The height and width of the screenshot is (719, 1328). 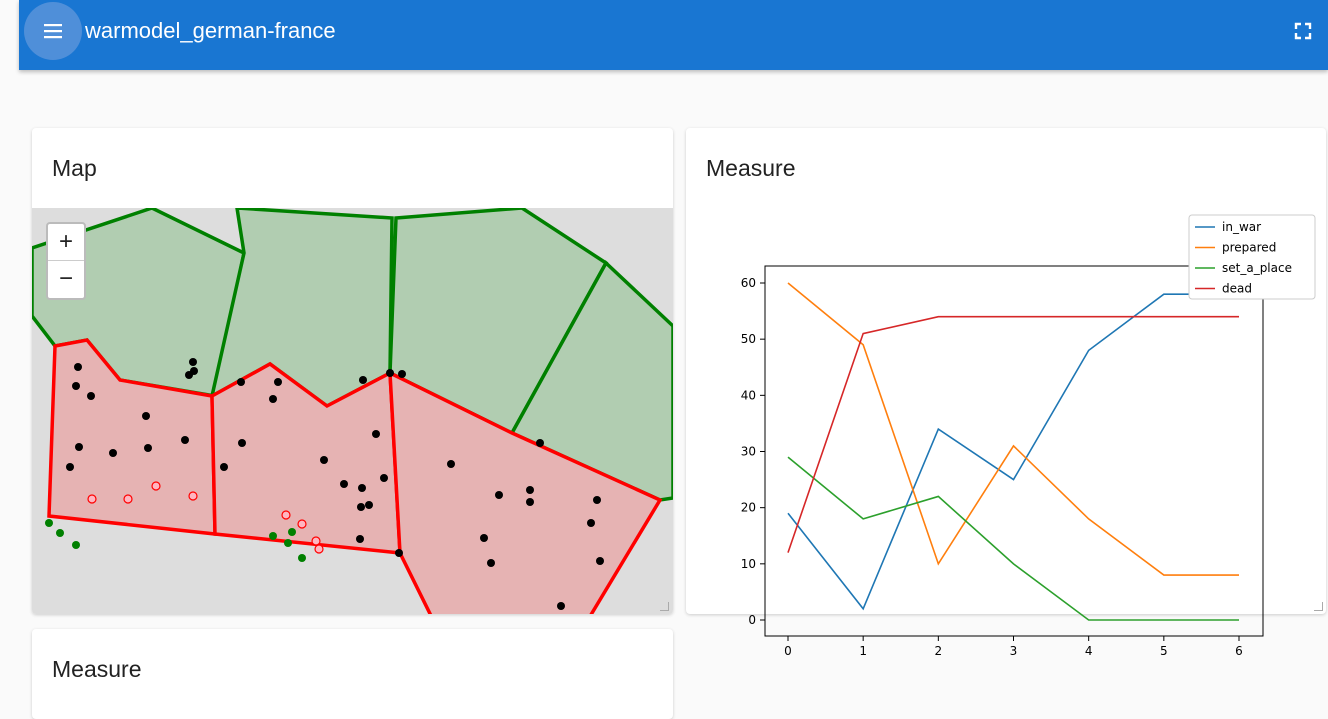 What do you see at coordinates (65, 278) in the screenshot?
I see `zoom-out-button: −` at bounding box center [65, 278].